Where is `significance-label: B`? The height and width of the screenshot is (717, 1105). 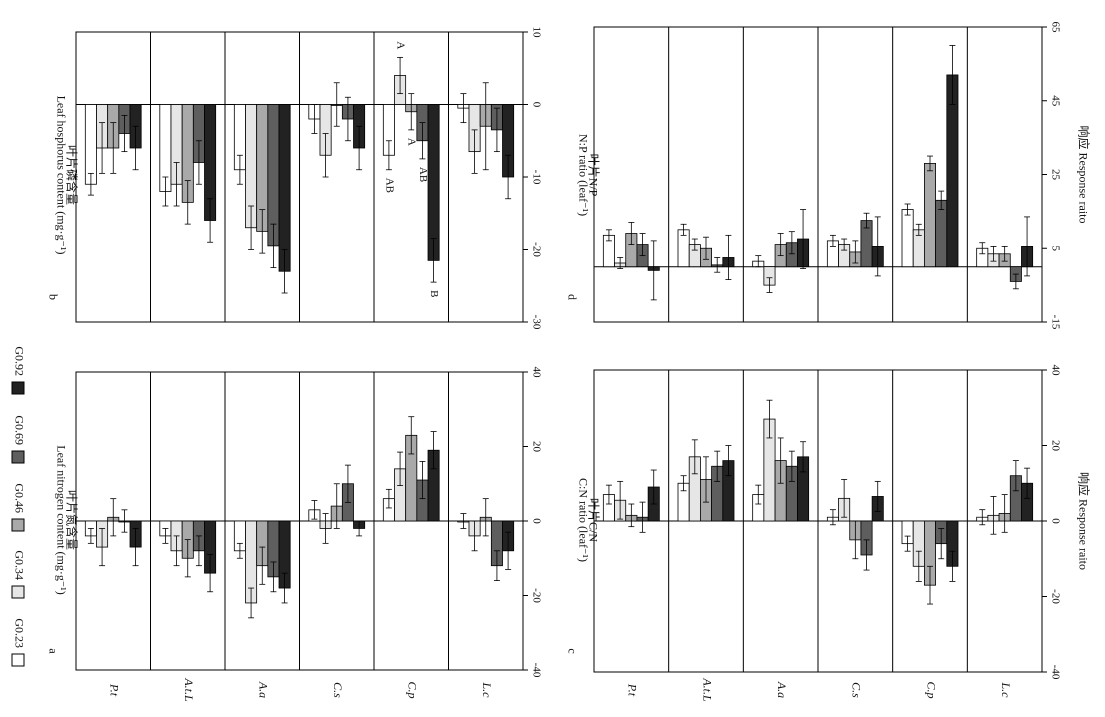
significance-label: B is located at coordinates (434, 293).